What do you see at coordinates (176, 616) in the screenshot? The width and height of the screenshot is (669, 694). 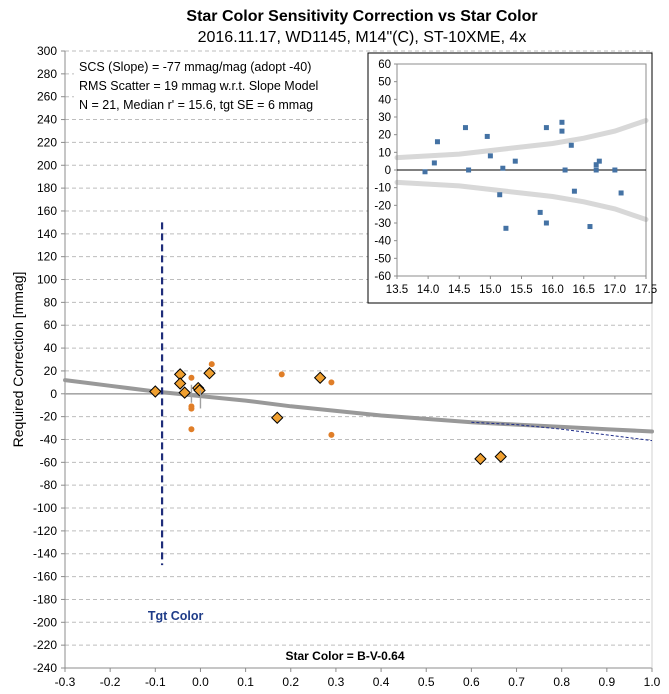 I see `target-color-label: Tgt Color` at bounding box center [176, 616].